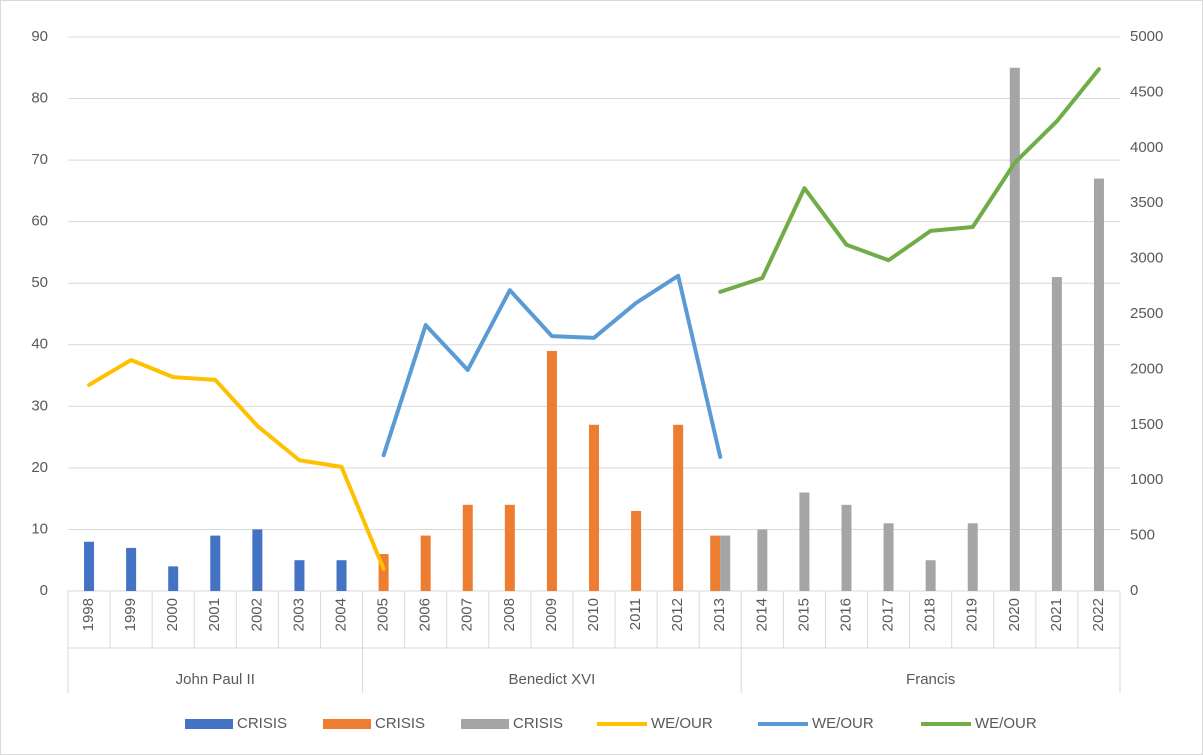  What do you see at coordinates (677, 614) in the screenshot?
I see `x-tick-label: 2012` at bounding box center [677, 614].